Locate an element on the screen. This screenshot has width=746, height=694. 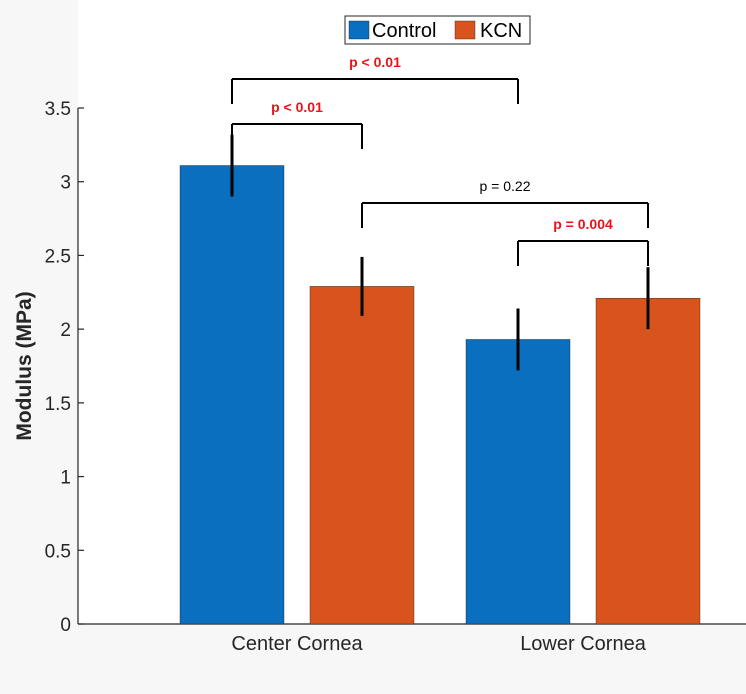
p-value-label: p = 0.22 is located at coordinates (505, 186).